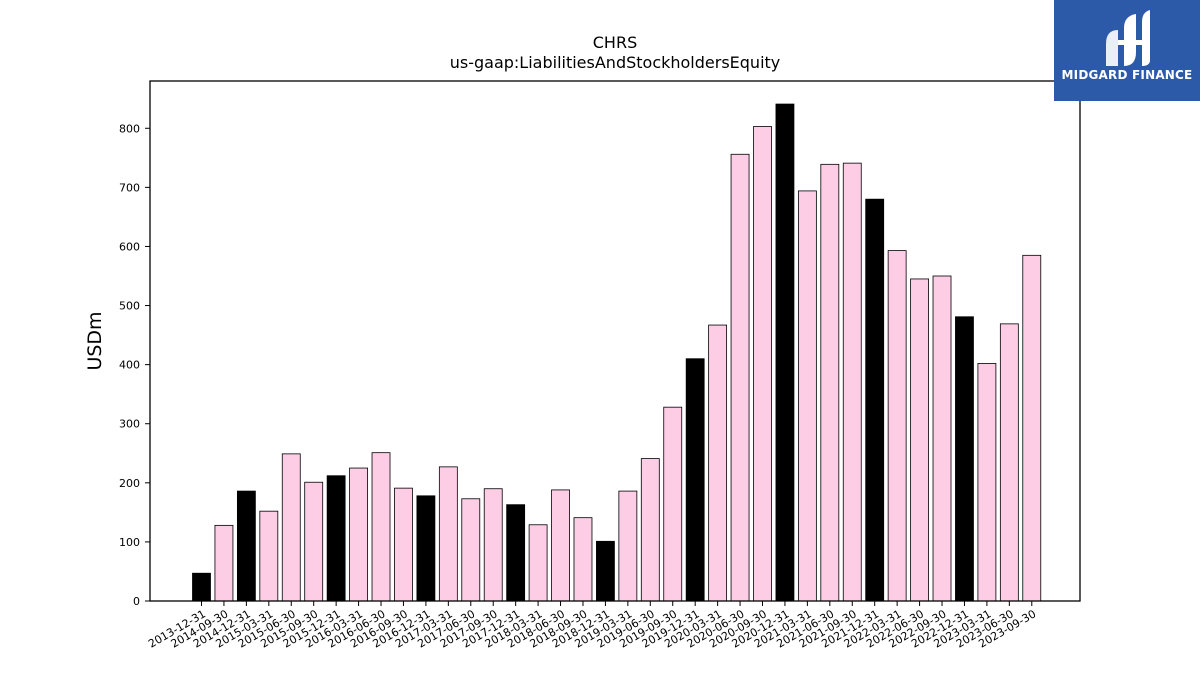  I want to click on y-ticks-group: 0 100 200 300 400 500 600 700 800, so click(134, 365).